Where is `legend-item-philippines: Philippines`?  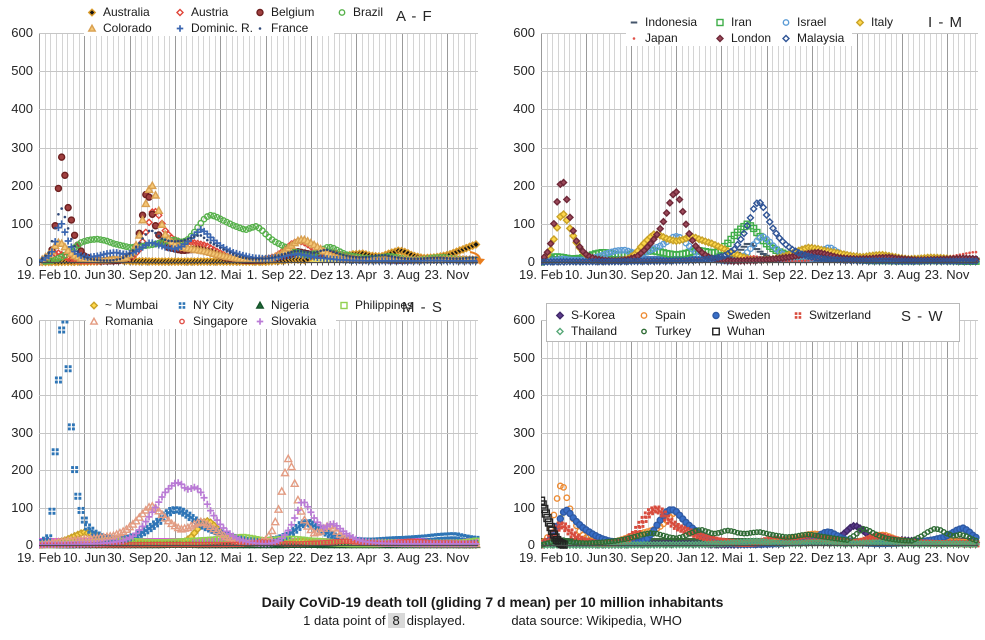
legend-item-philippines: Philippines is located at coordinates (382, 305).